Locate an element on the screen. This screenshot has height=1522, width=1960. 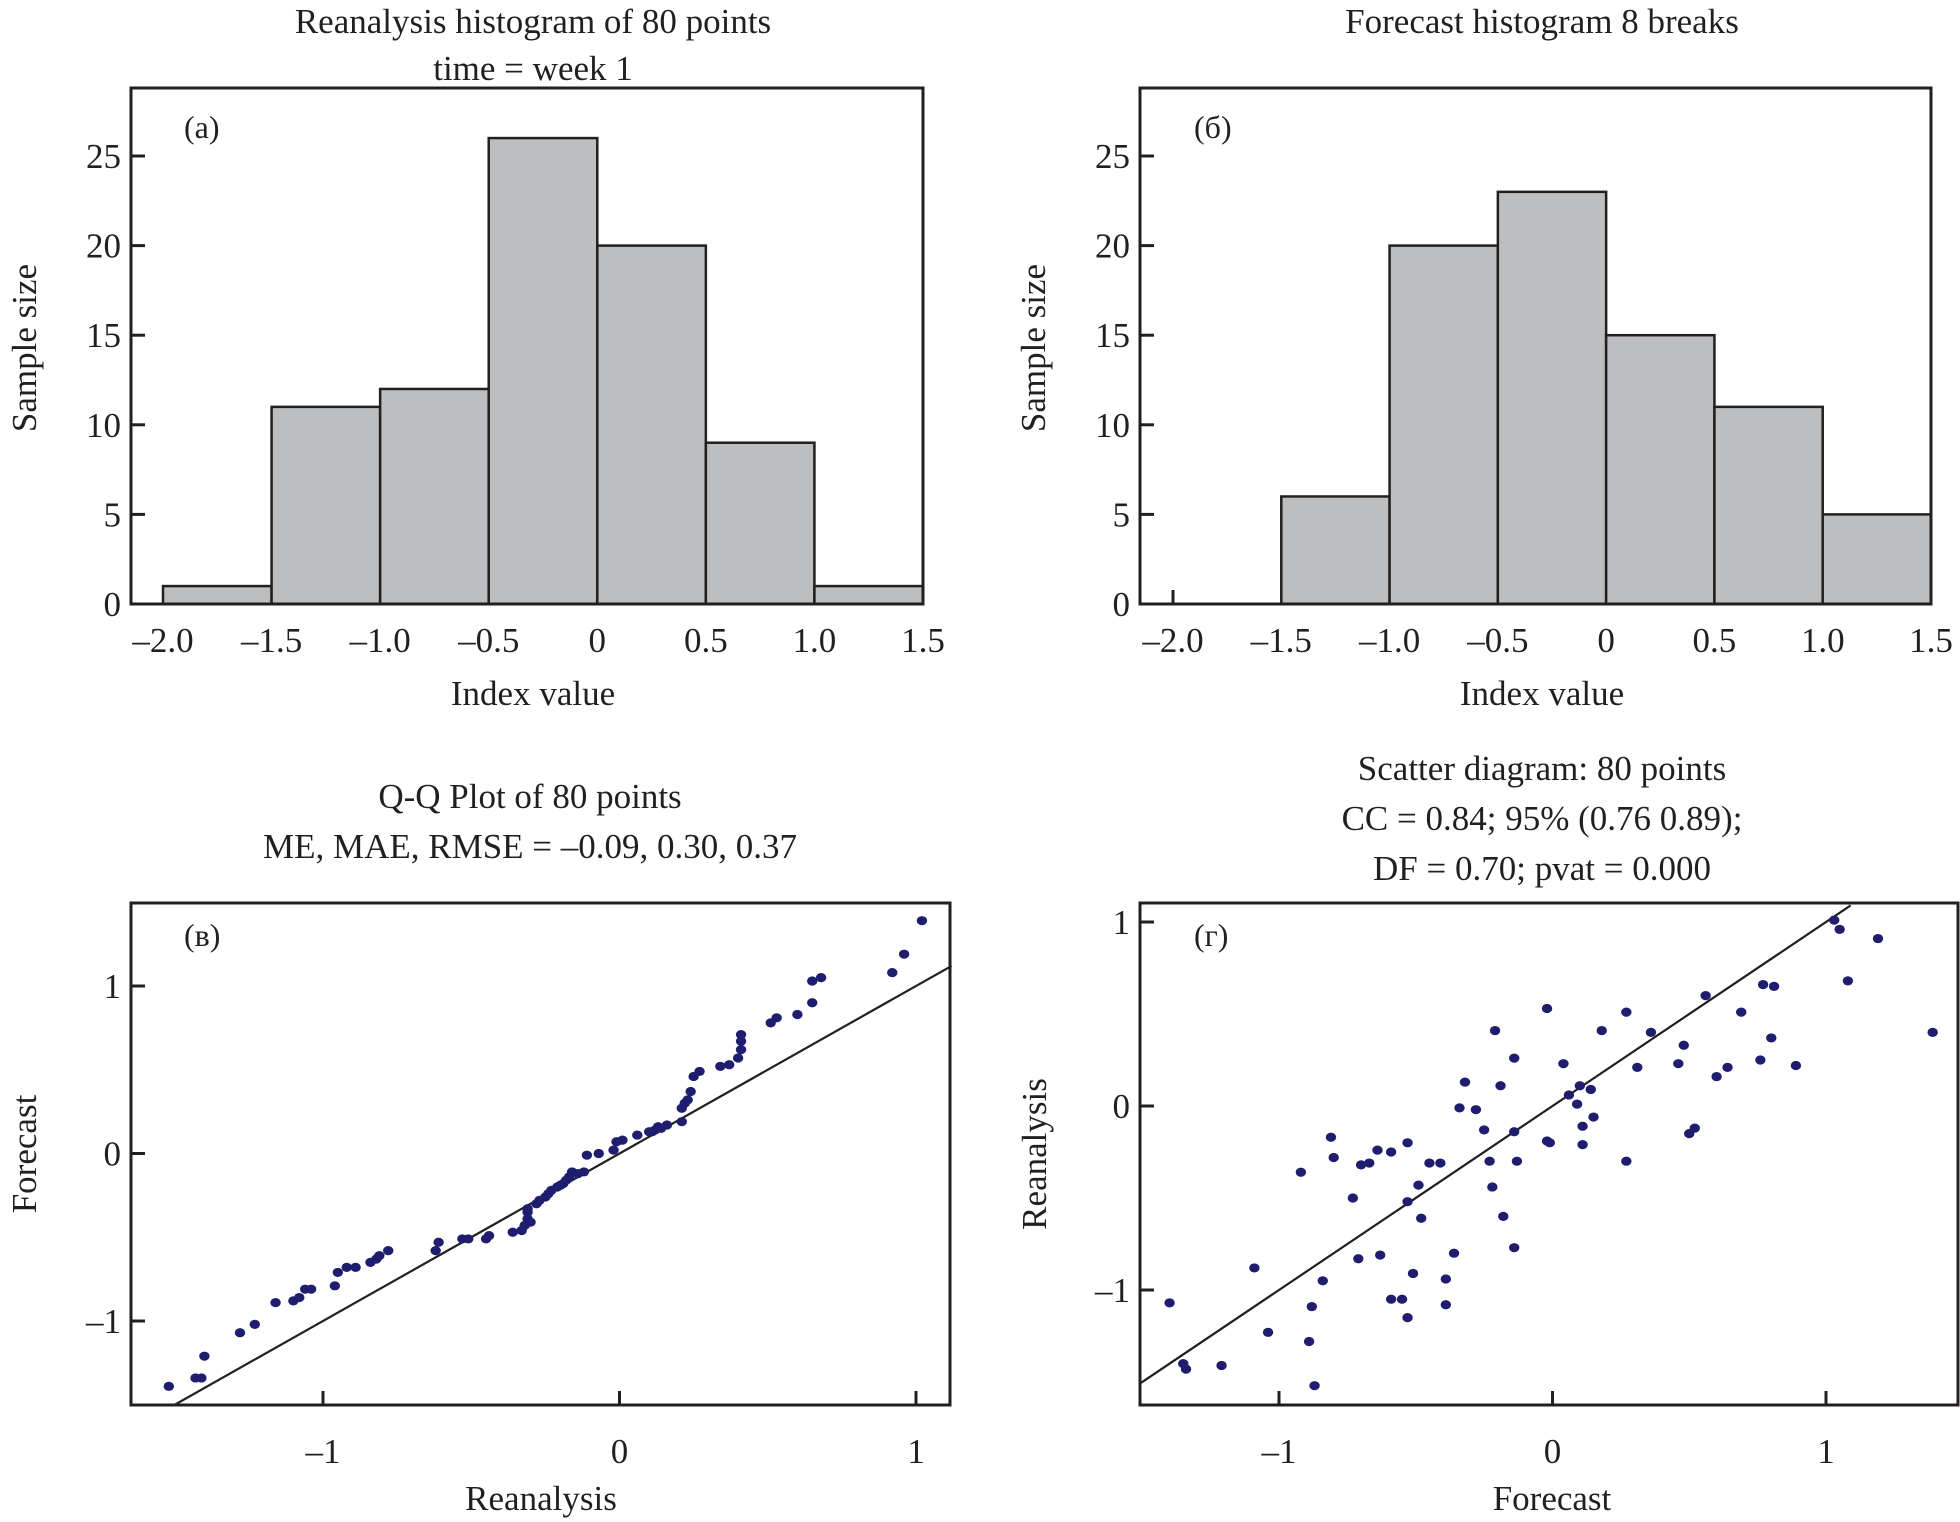
y-tick-label: 5 is located at coordinates (1122, 514).